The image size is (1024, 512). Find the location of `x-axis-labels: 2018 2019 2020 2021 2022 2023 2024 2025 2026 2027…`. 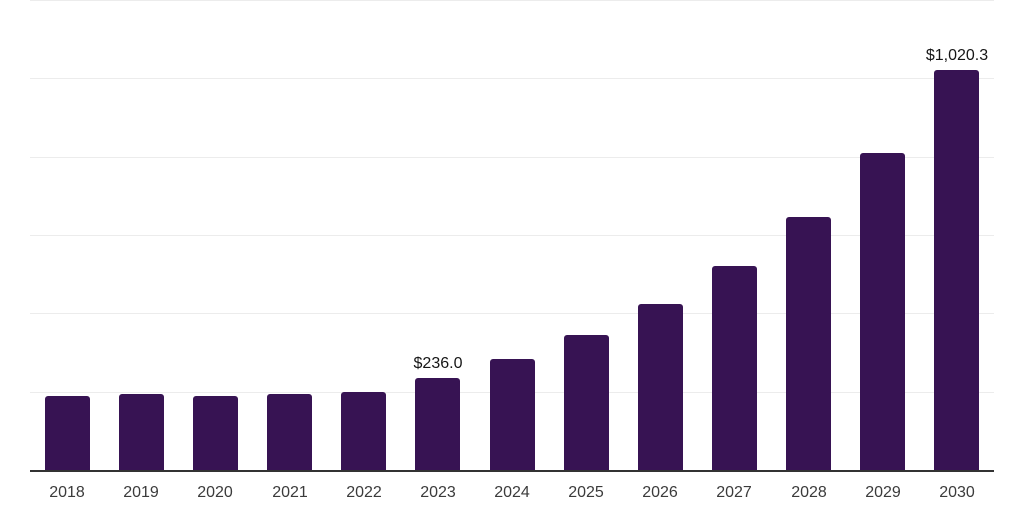

x-axis-labels: 2018 2019 2020 2021 2022 2023 2024 2025 2026 2027… is located at coordinates (512, 494).